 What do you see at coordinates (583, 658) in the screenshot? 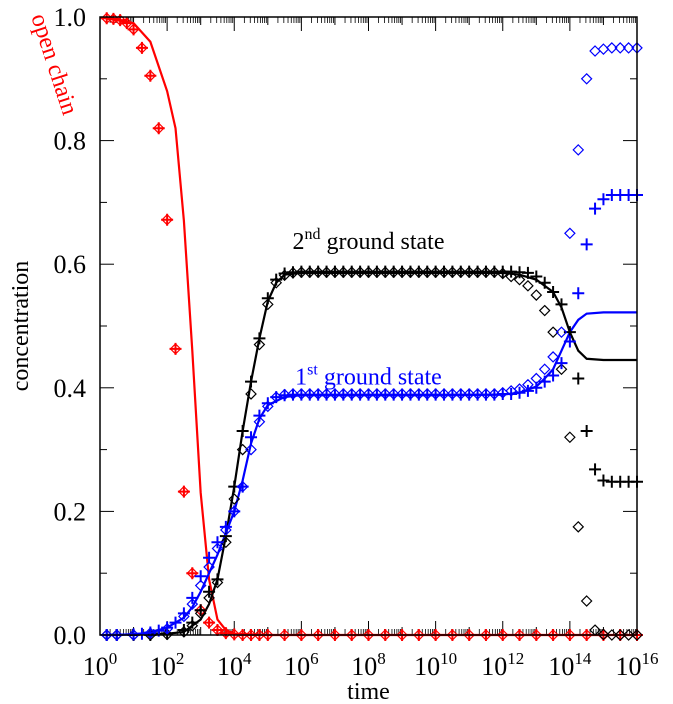
I see `x-tick-exponent: 14` at bounding box center [583, 658].